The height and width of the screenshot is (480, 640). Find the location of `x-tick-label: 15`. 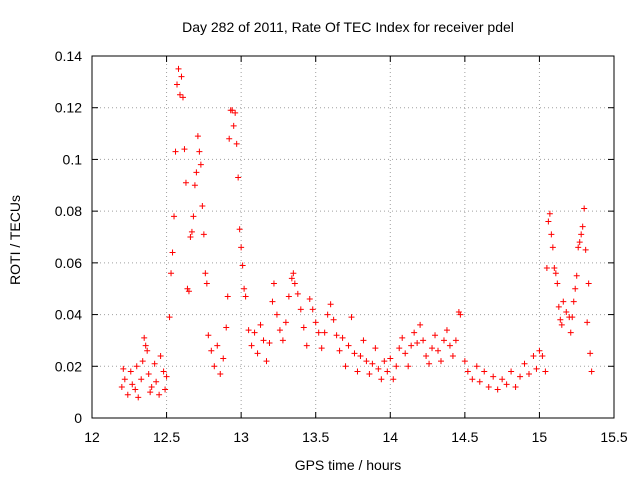

x-tick-label: 15 is located at coordinates (540, 437).